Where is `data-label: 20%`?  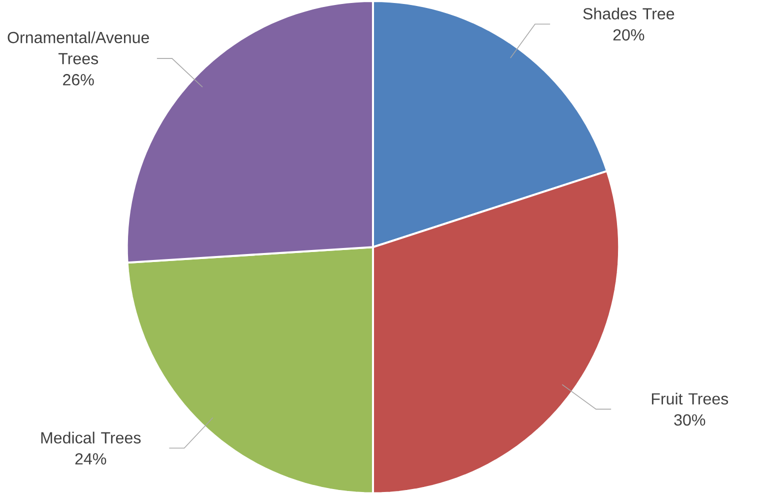
data-label: 20% is located at coordinates (628, 34).